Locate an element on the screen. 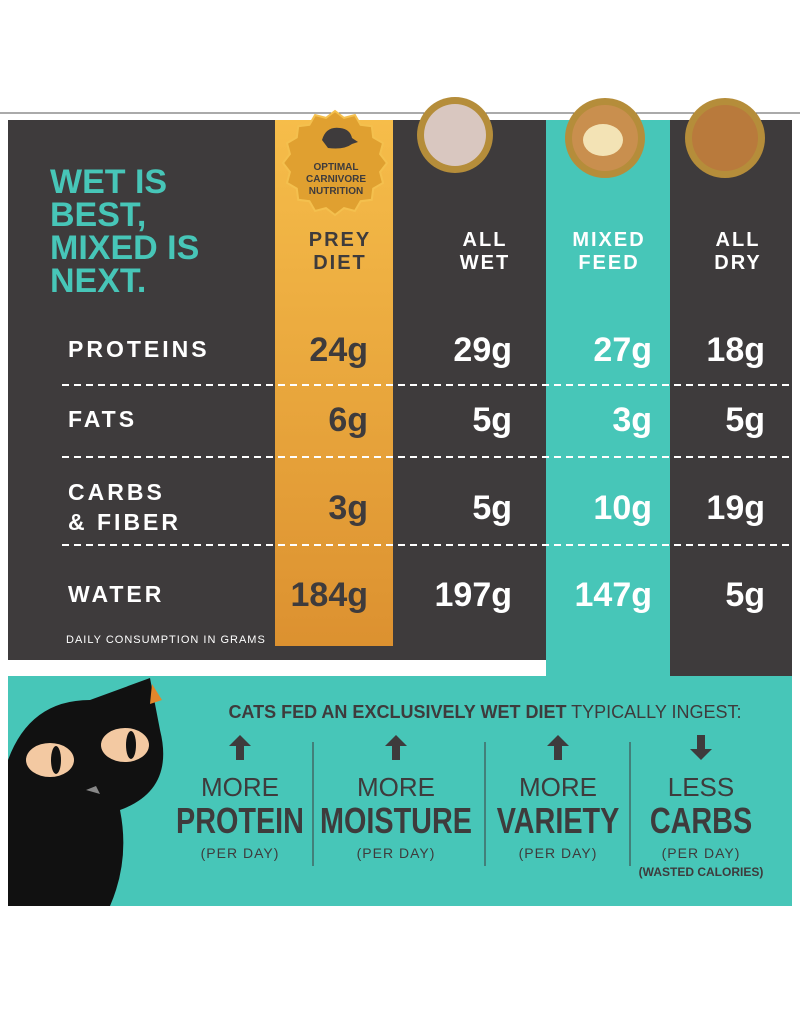 The height and width of the screenshot is (1024, 800). cell-value: 10g is located at coordinates (622, 508).